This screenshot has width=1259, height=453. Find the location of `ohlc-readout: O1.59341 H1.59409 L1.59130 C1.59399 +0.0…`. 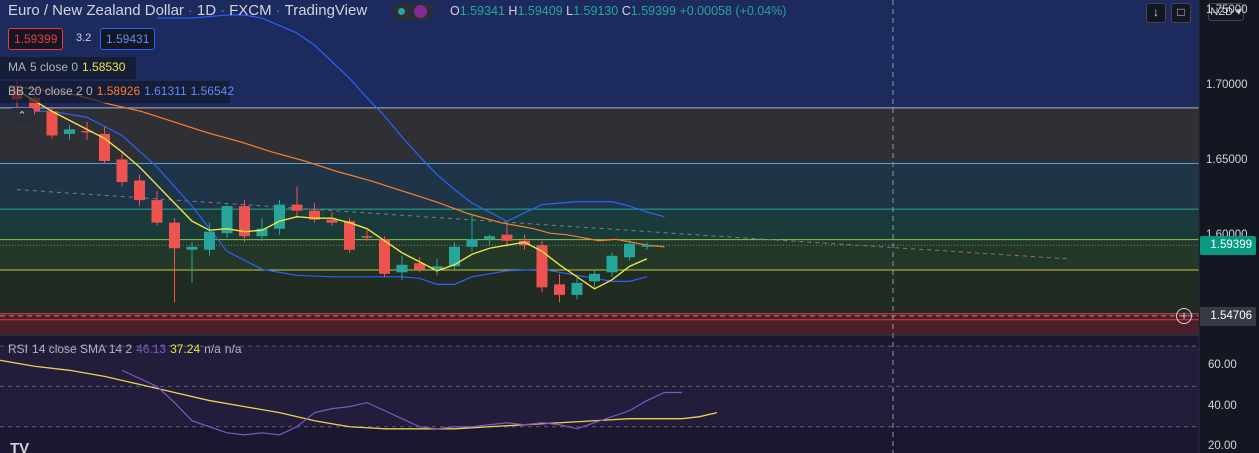

ohlc-readout: O1.59341 H1.59409 L1.59130 C1.59399 +0.0… is located at coordinates (618, 11).